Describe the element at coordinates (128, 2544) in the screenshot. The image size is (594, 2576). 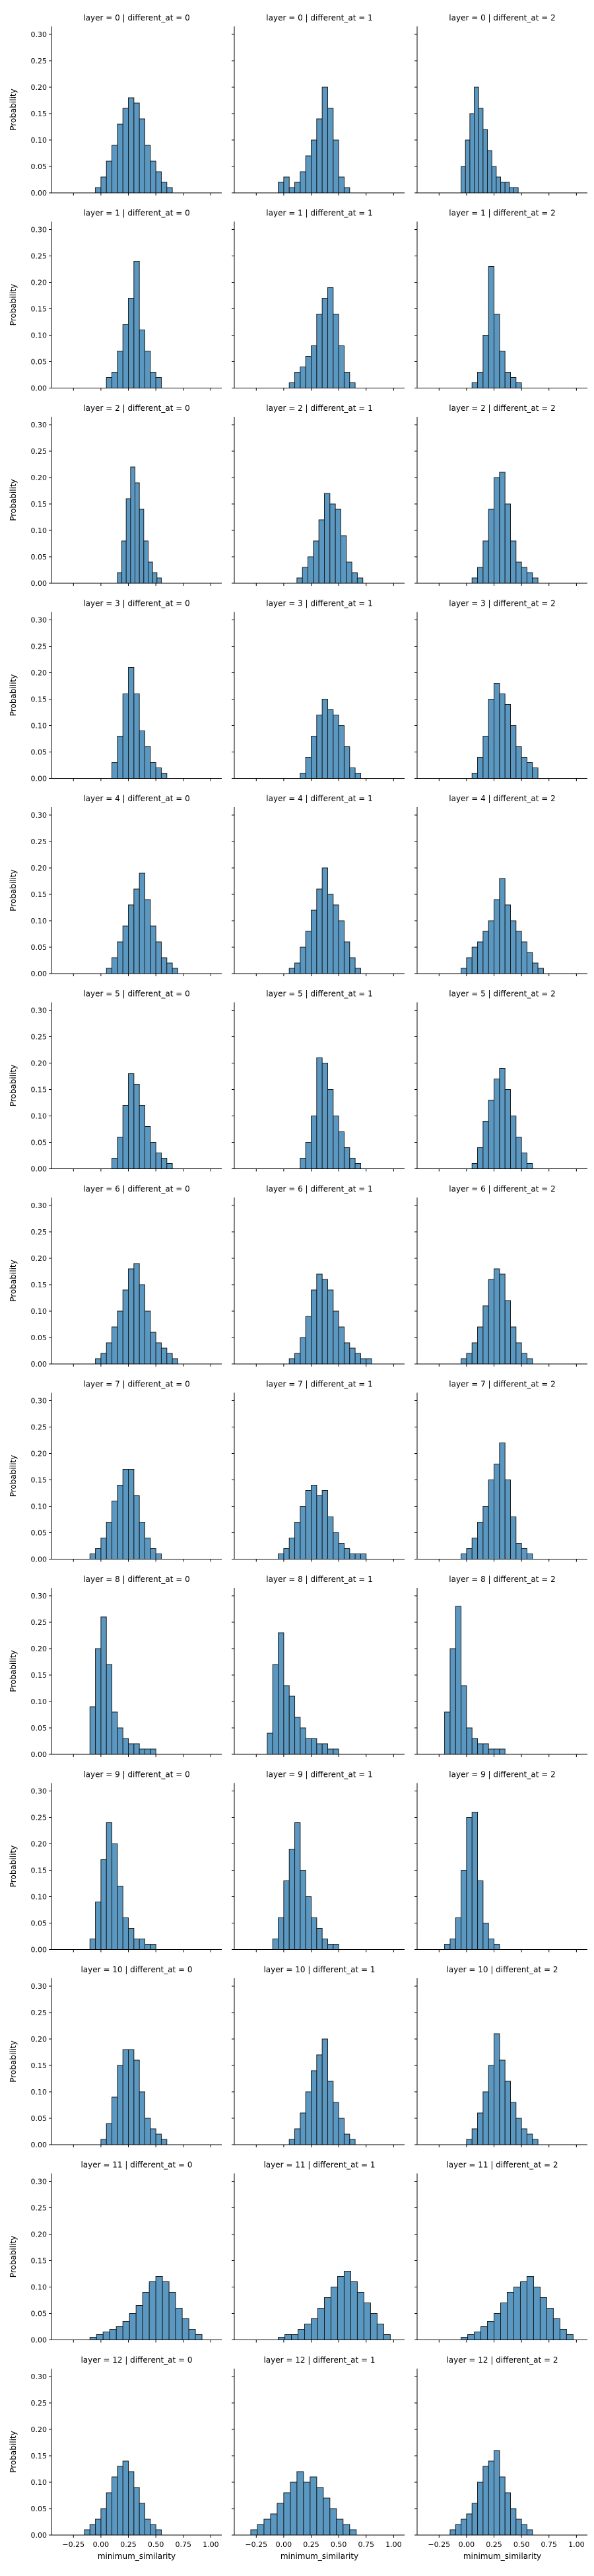
I see `x-tick-label: 0.25` at that location.